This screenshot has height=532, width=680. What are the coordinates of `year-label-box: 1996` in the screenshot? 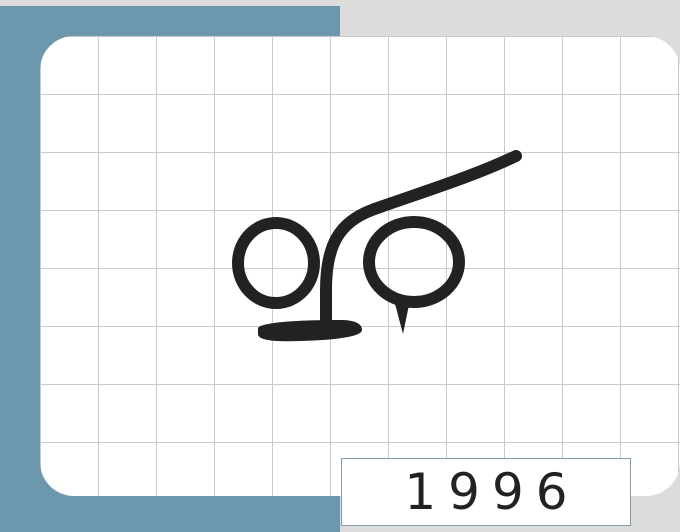 It's located at (486, 492).